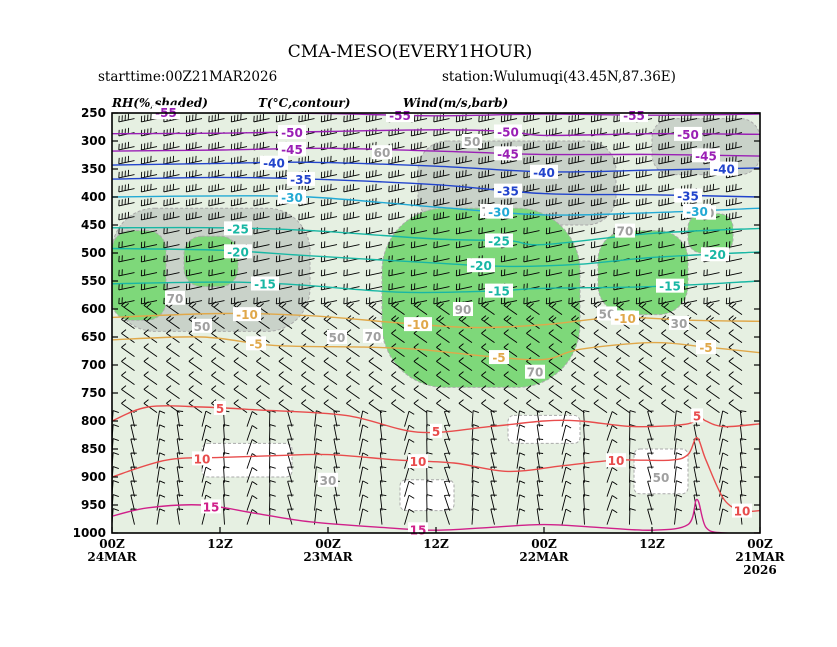  What do you see at coordinates (688, 197) in the screenshot?
I see `temp-label--35-2: -35` at bounding box center [688, 197].